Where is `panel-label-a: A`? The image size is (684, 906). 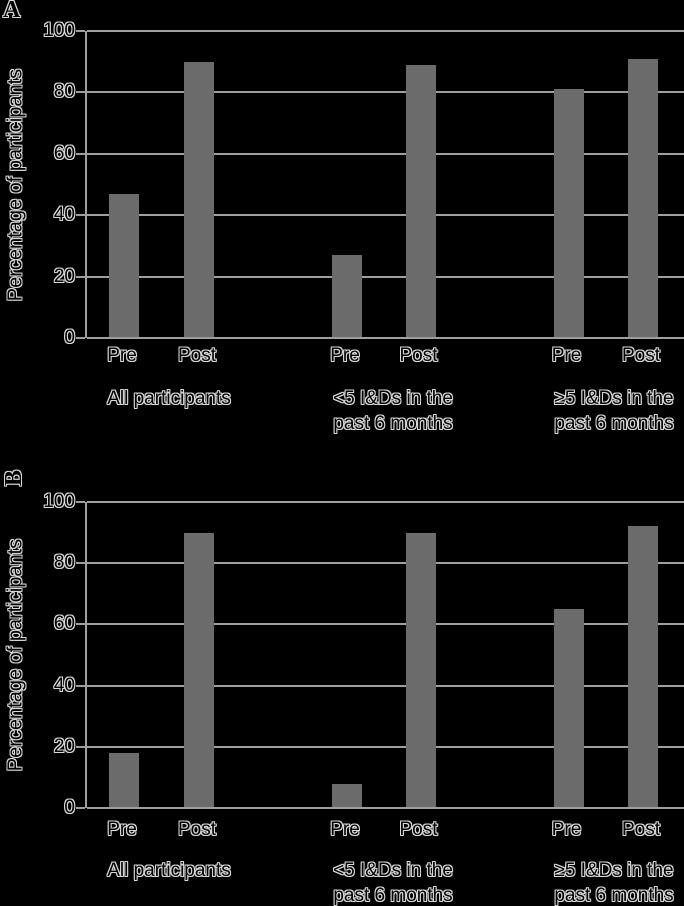 panel-label-a: A is located at coordinates (12, 11).